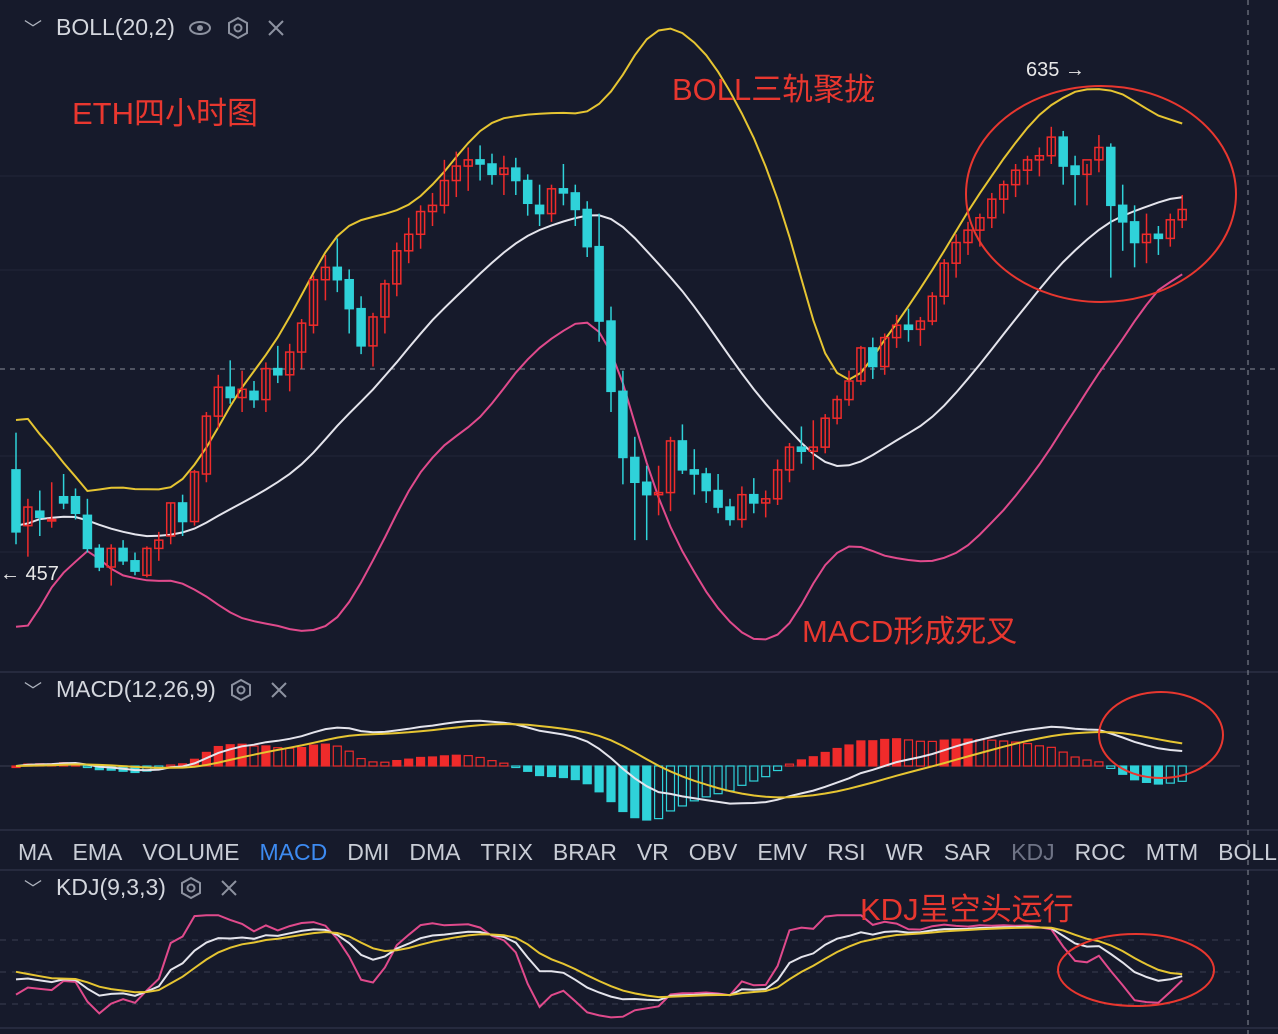 The height and width of the screenshot is (1034, 1278). Describe the element at coordinates (368, 851) in the screenshot. I see `tab-dmi: DMI` at that location.